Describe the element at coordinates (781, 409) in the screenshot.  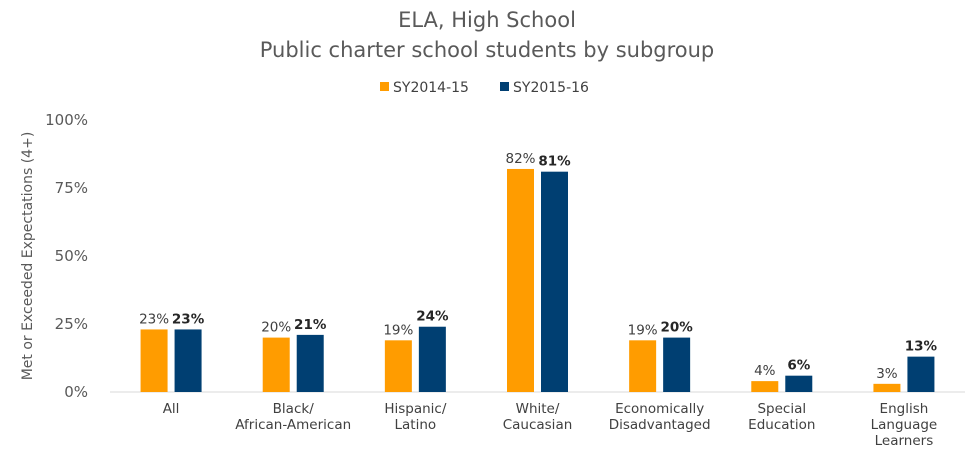
I see `x-category-label: Special` at that location.